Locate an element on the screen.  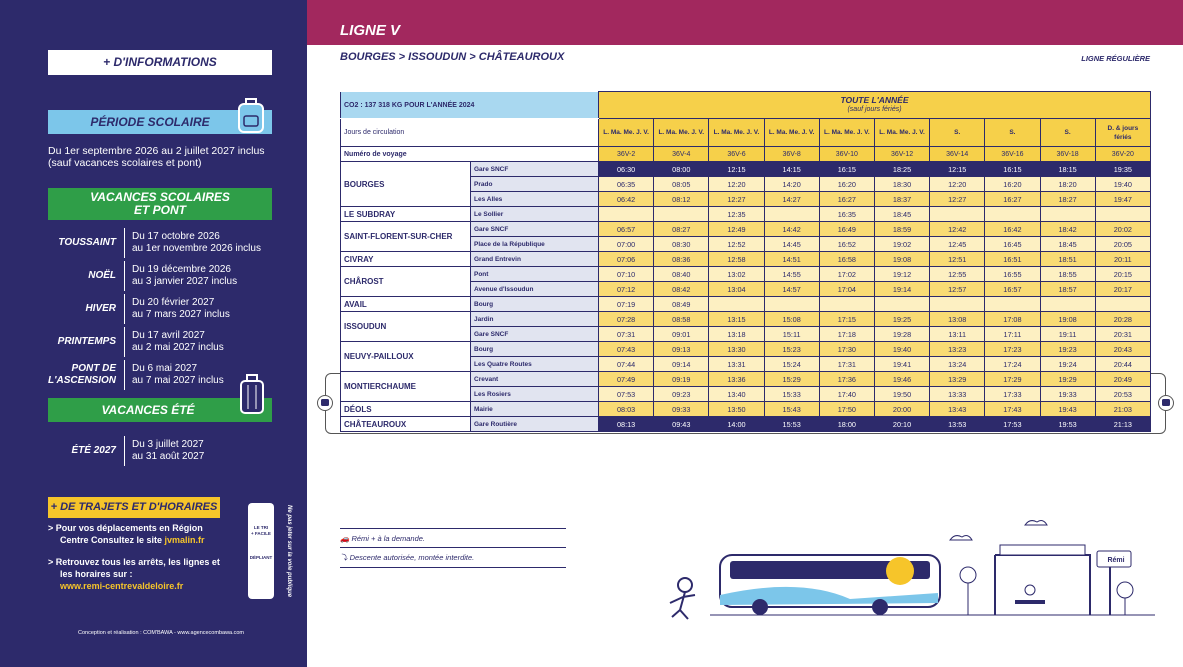
time-cell: 12:15 is located at coordinates (736, 169).